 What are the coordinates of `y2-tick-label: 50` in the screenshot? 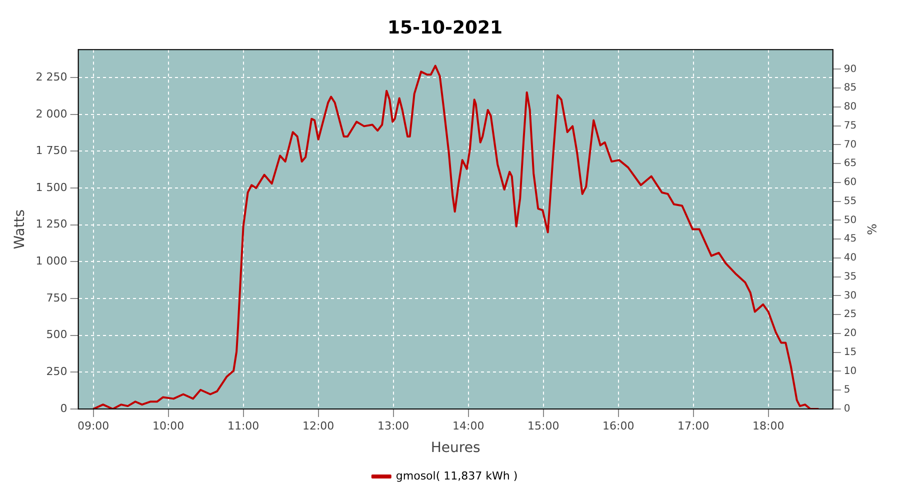 It's located at (850, 220).